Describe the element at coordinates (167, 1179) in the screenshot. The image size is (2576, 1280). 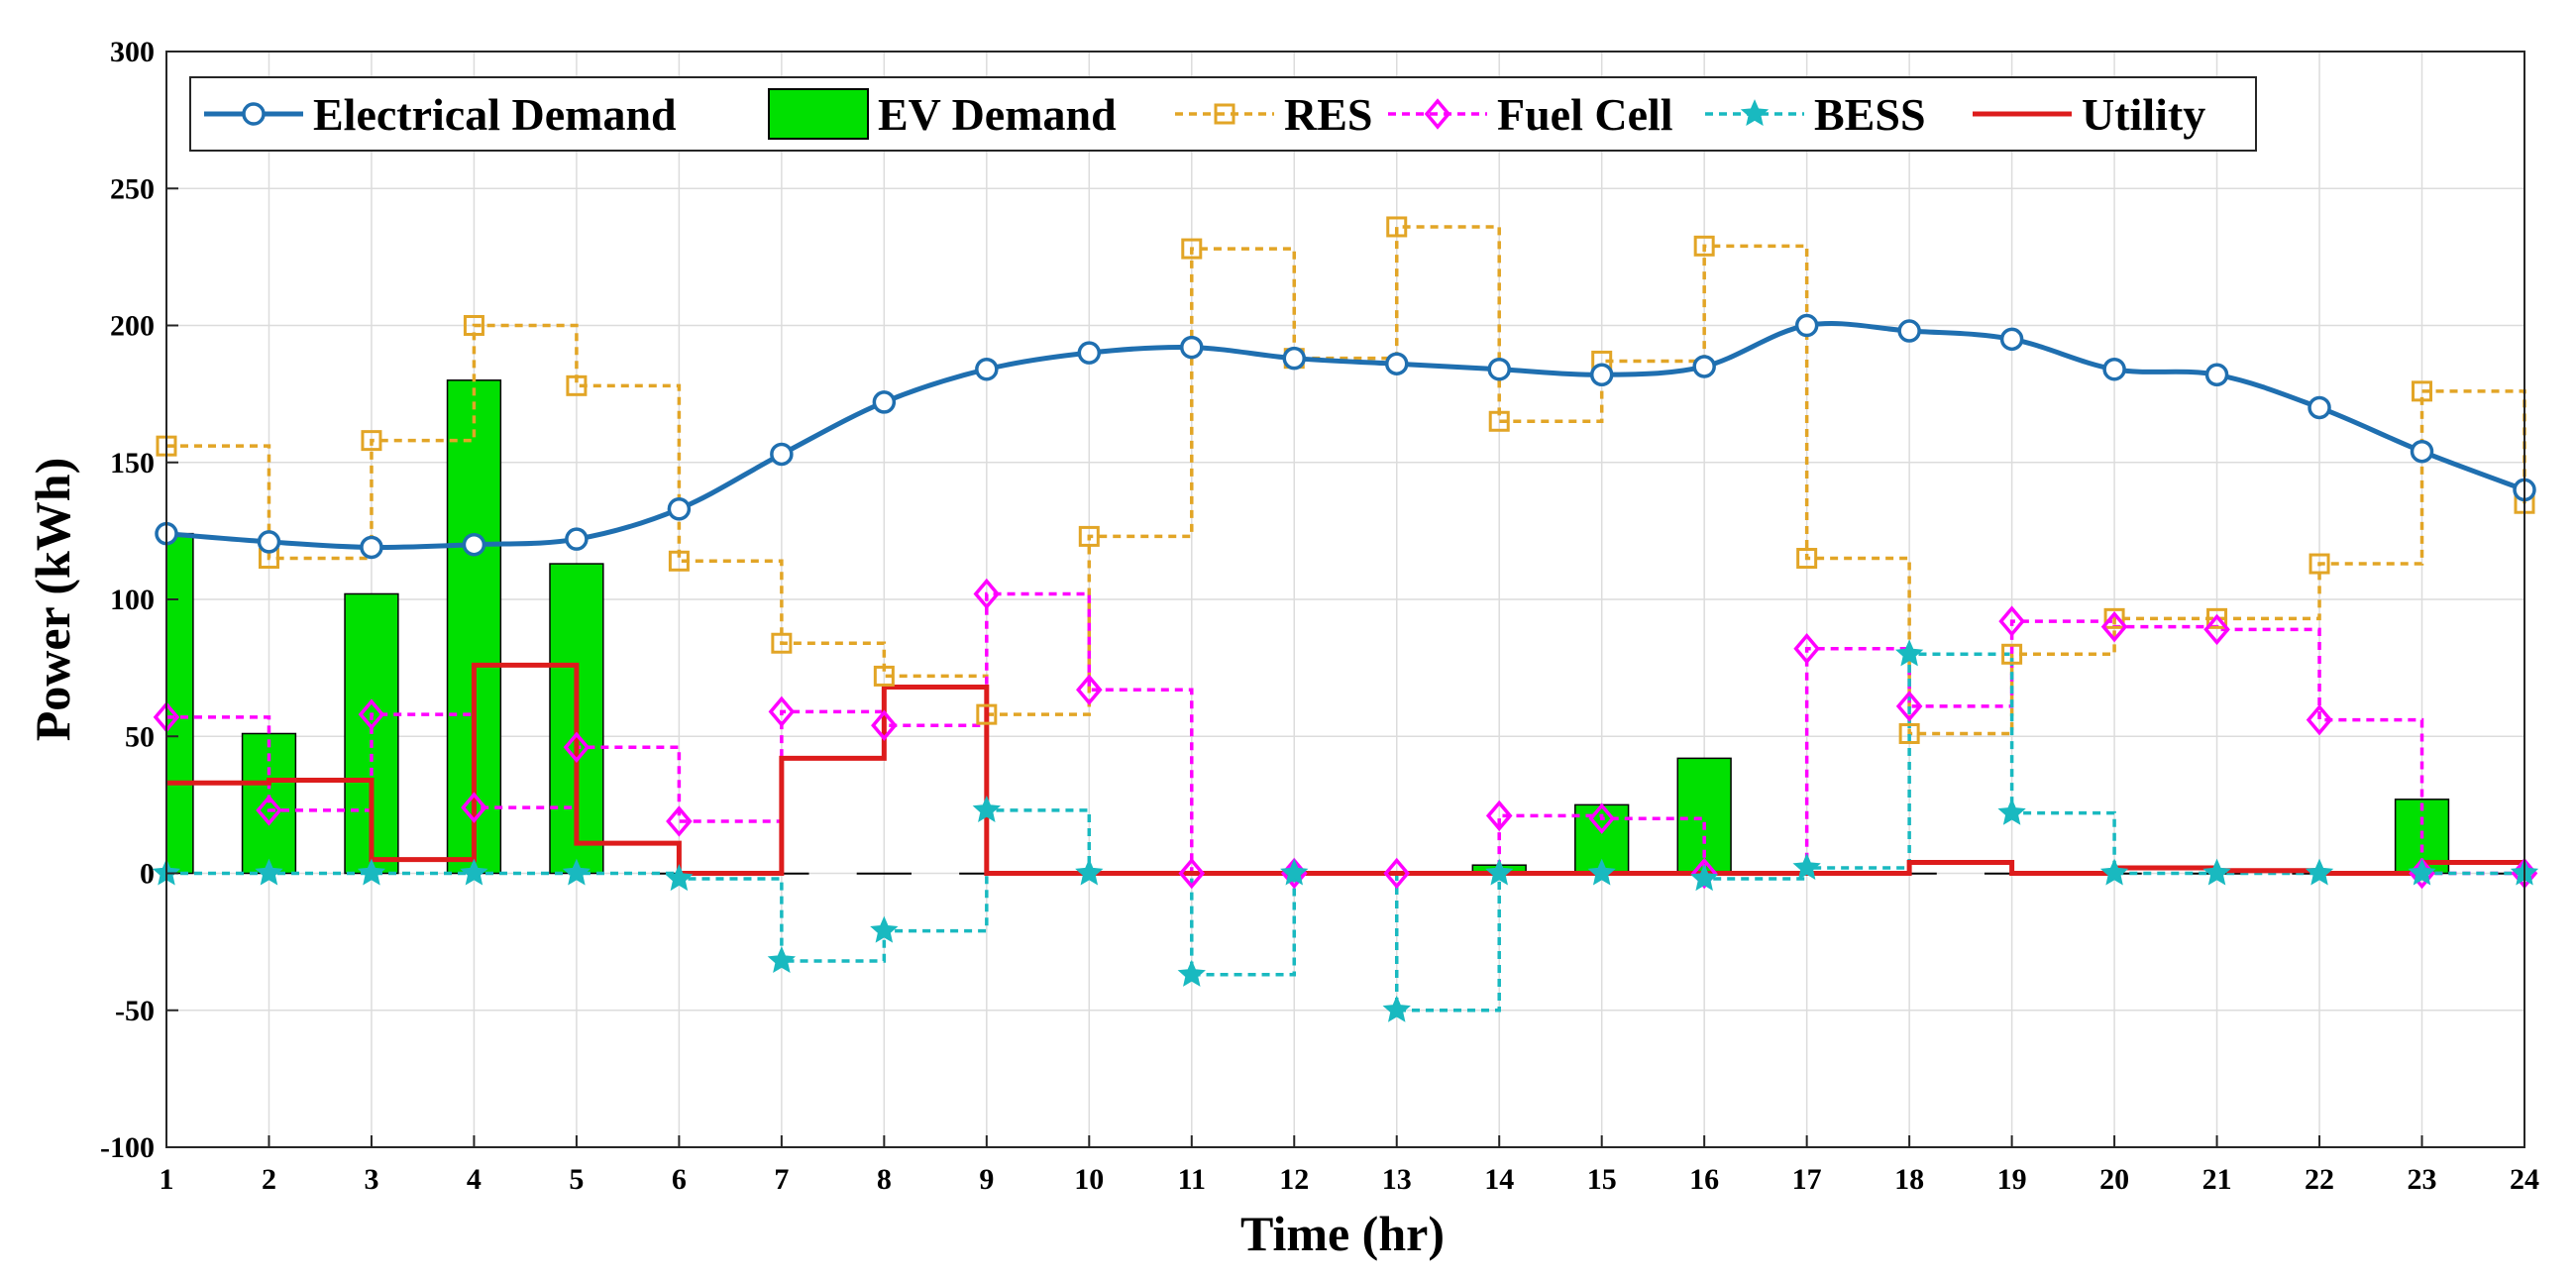
I see `x-tick-label: 1` at that location.